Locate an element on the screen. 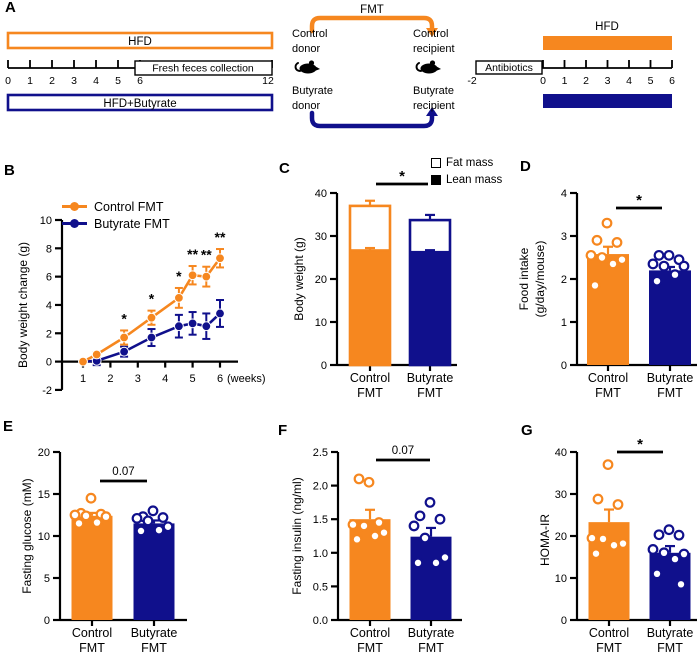 This screenshot has height=660, width=700. panel-c-legend: Fat mass Lean mass is located at coordinates (466, 171).